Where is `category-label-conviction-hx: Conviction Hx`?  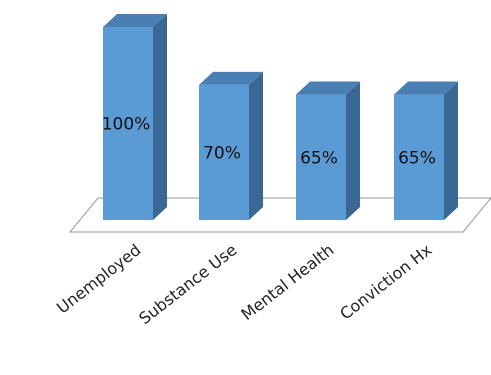
category-label-conviction-hx: Conviction Hx is located at coordinates (385, 281).